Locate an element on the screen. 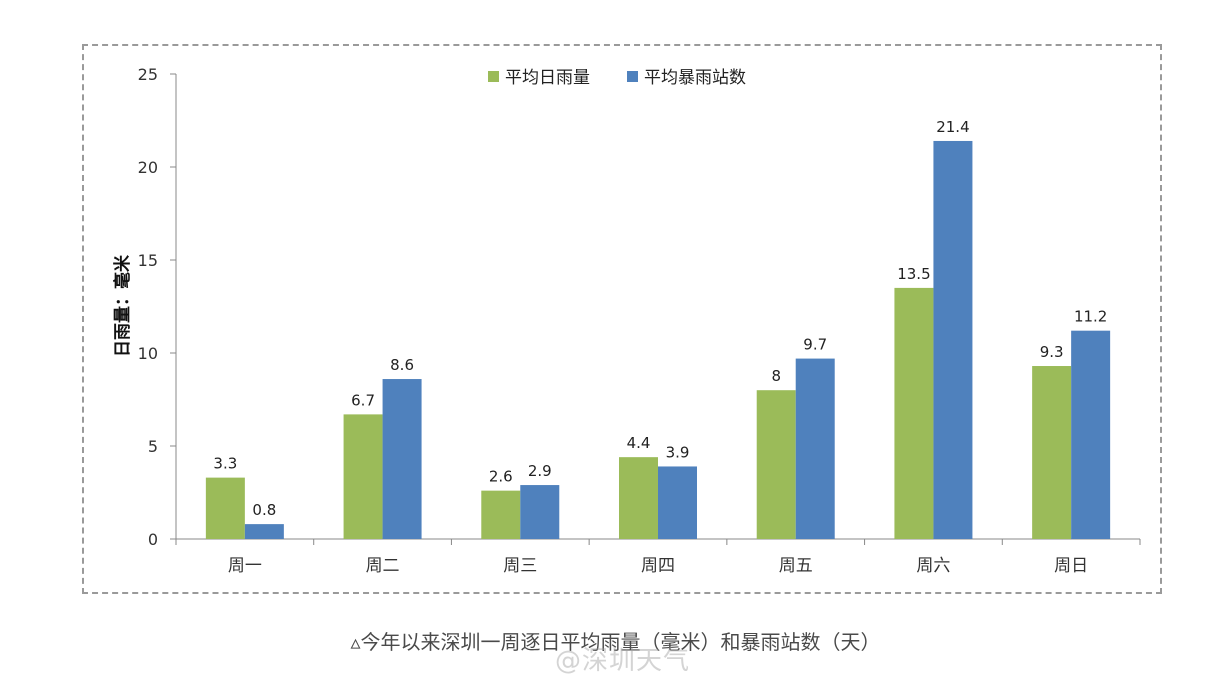 The height and width of the screenshot is (687, 1231). y-tick-label: 5 is located at coordinates (153, 446).